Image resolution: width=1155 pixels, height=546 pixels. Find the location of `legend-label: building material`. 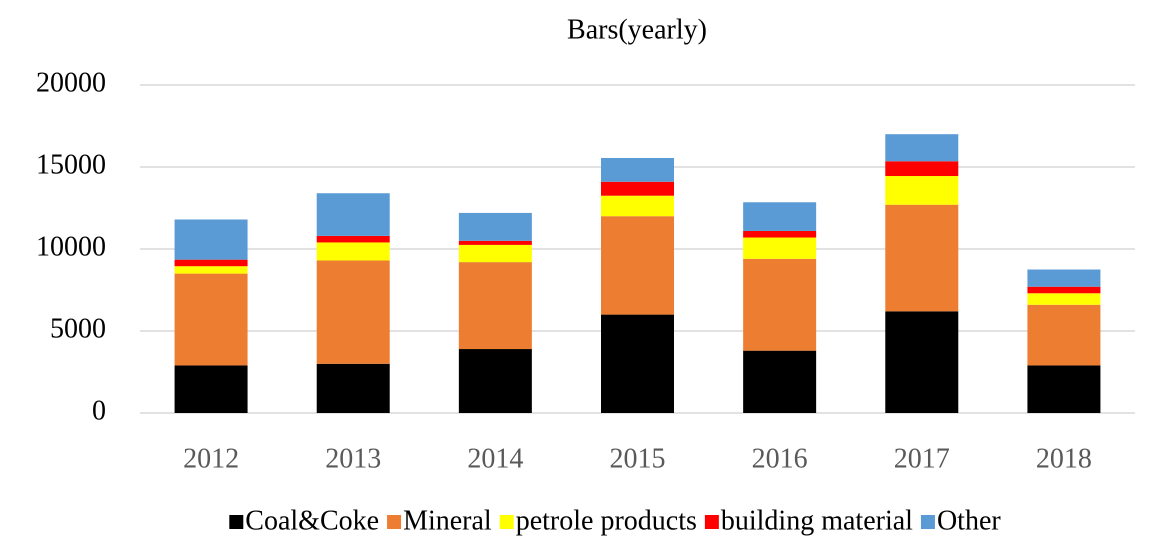

legend-label: building material is located at coordinates (817, 520).